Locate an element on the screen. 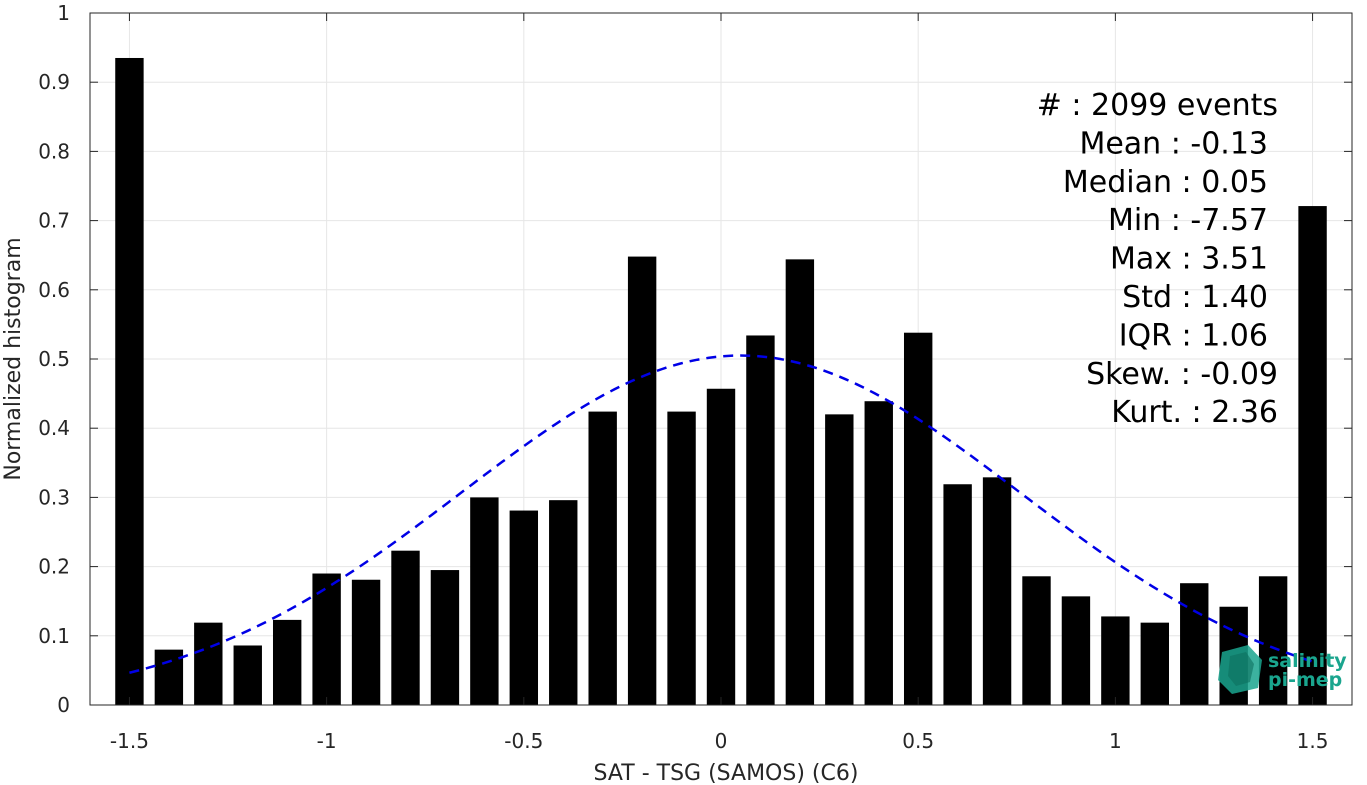 The image size is (1367, 785). x-tick-label: 0 is located at coordinates (721, 741).